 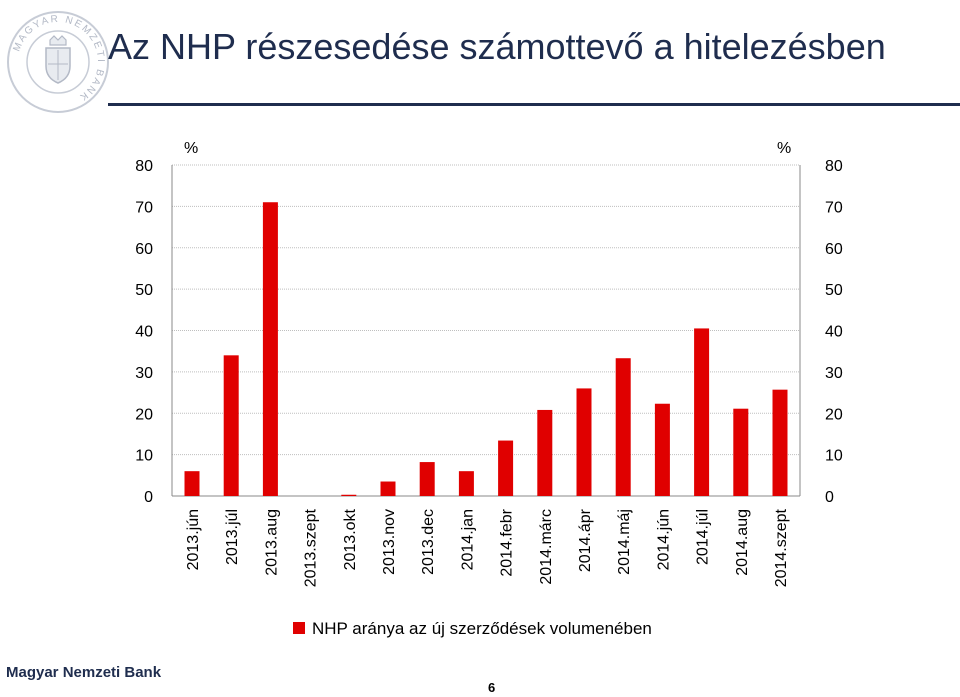 What do you see at coordinates (781, 547) in the screenshot?
I see `x-tick-label: 2014.szept` at bounding box center [781, 547].